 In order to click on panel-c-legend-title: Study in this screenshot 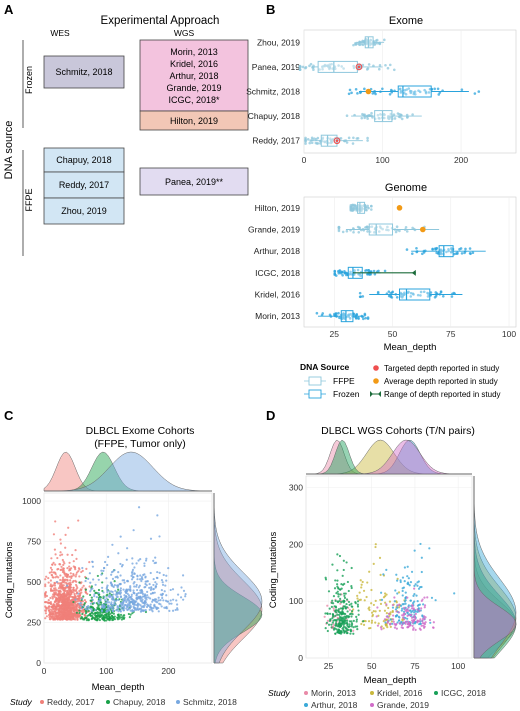, I will do `click(21, 702)`.